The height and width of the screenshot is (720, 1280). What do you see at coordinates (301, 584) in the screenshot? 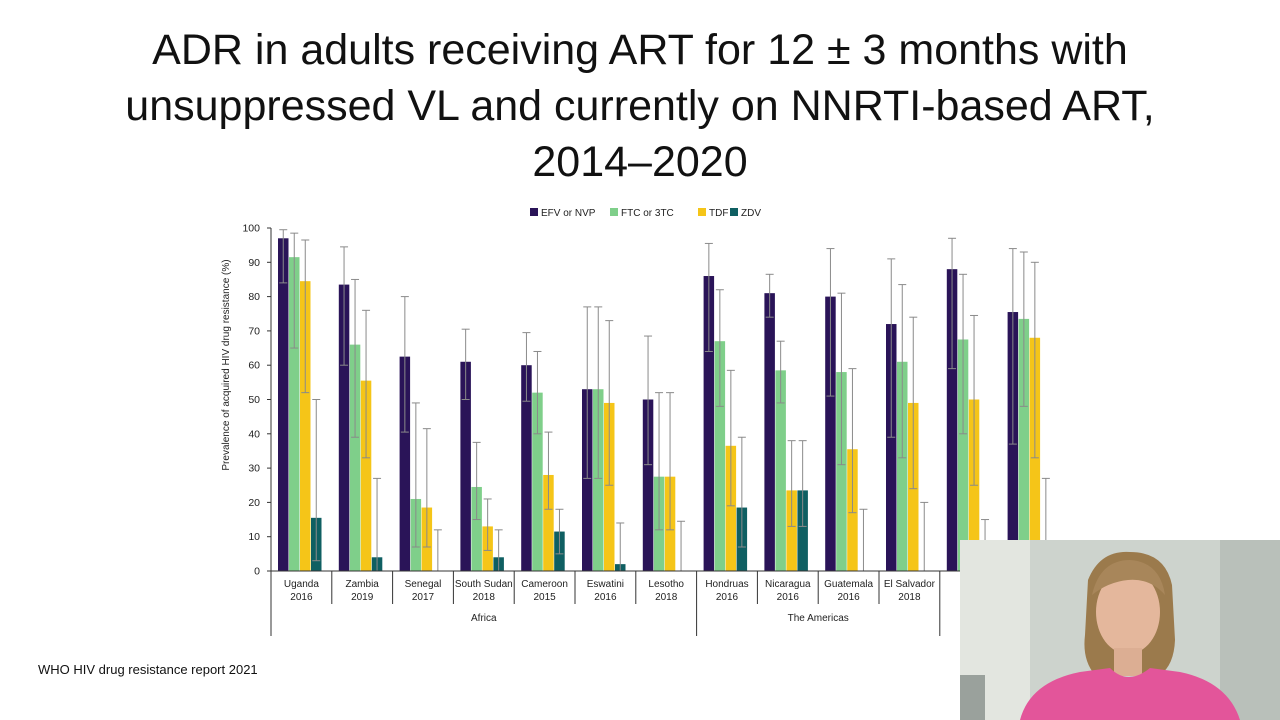
I see `category-label: Uganda` at bounding box center [301, 584].